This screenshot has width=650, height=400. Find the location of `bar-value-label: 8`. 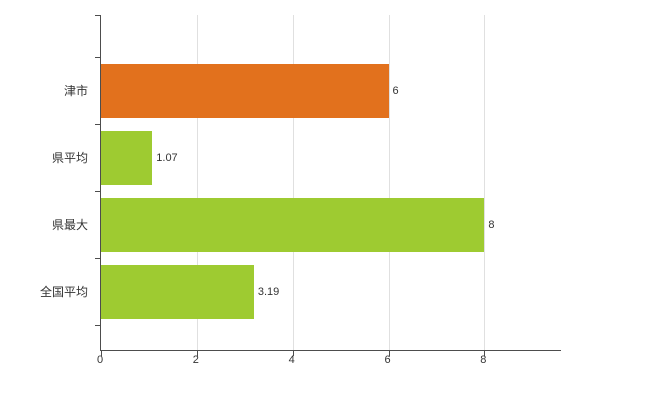

bar-value-label: 8 is located at coordinates (491, 224).